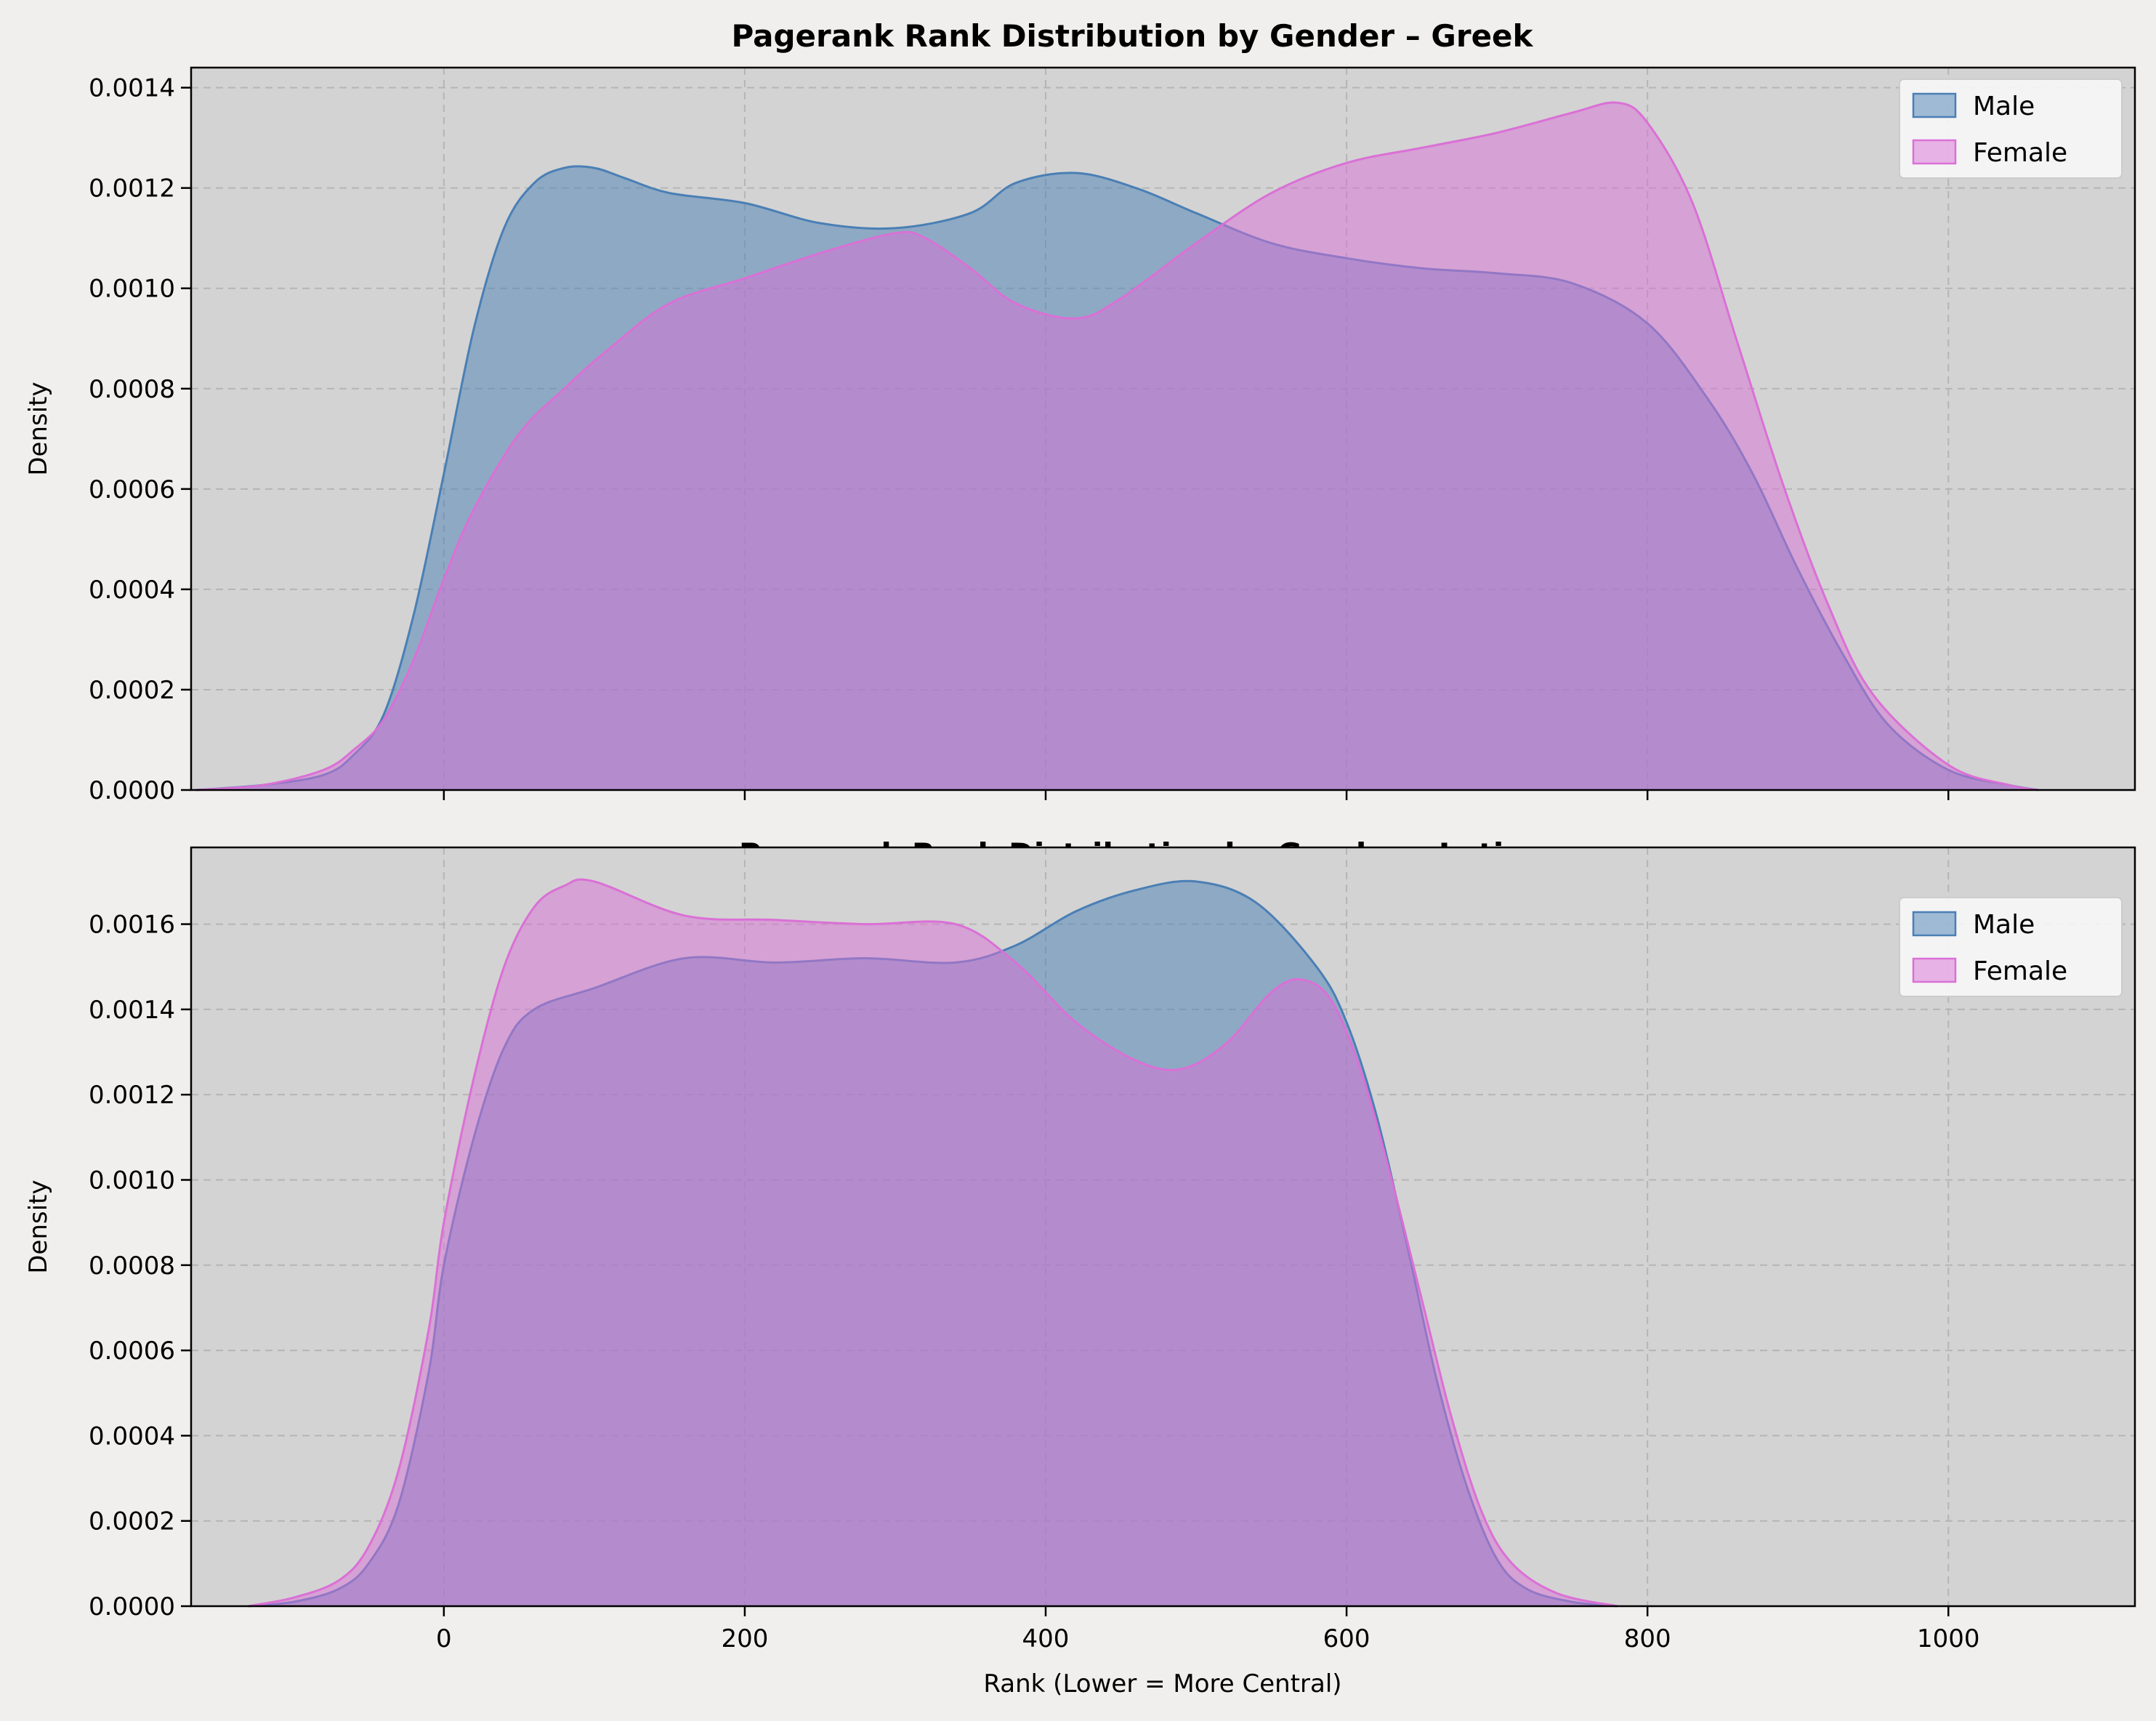 This screenshot has width=2156, height=1721. What do you see at coordinates (132, 188) in the screenshot?
I see `greek-y-tick-label: 0.0012` at bounding box center [132, 188].